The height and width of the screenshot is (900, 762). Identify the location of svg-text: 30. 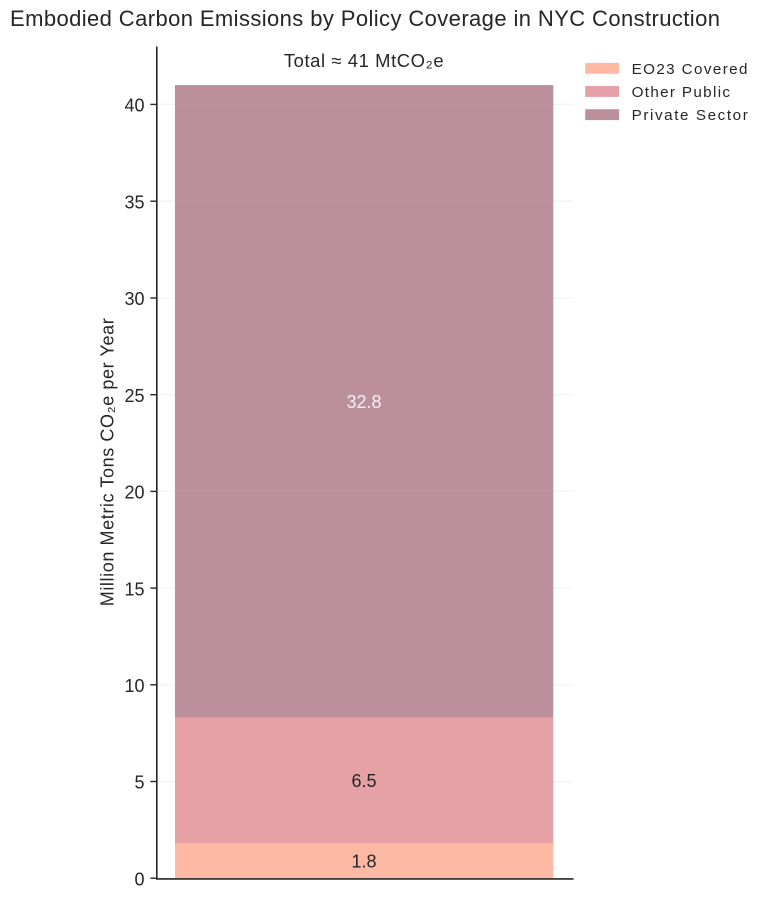
(134, 299).